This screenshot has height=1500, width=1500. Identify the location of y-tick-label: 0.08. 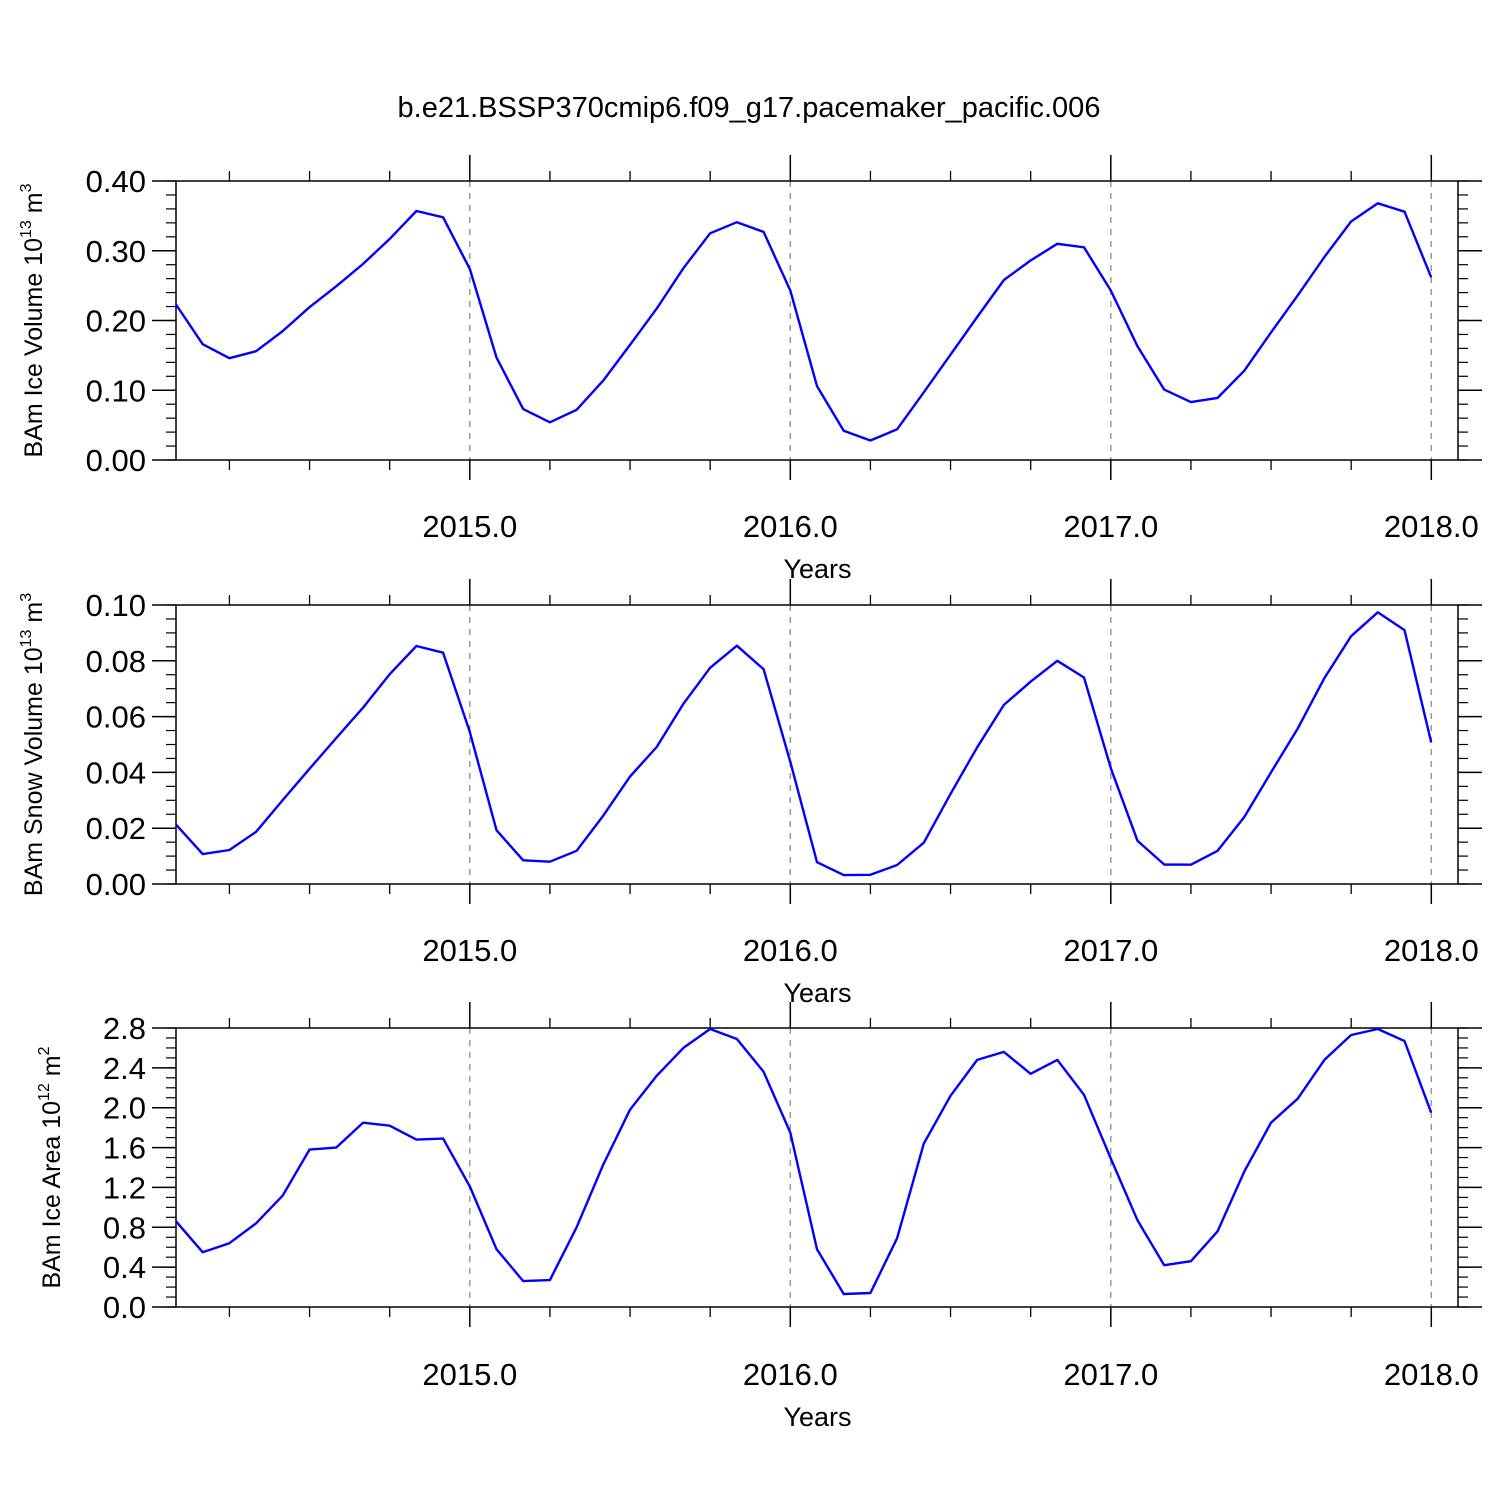
(116, 661).